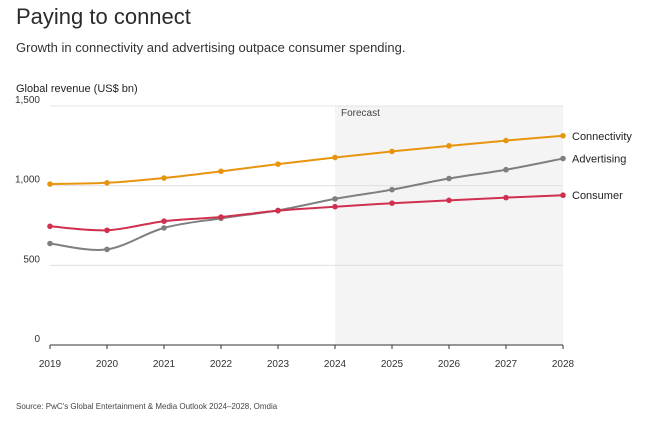 This screenshot has height=422, width=660. I want to click on x-tick-label: 2020, so click(107, 364).